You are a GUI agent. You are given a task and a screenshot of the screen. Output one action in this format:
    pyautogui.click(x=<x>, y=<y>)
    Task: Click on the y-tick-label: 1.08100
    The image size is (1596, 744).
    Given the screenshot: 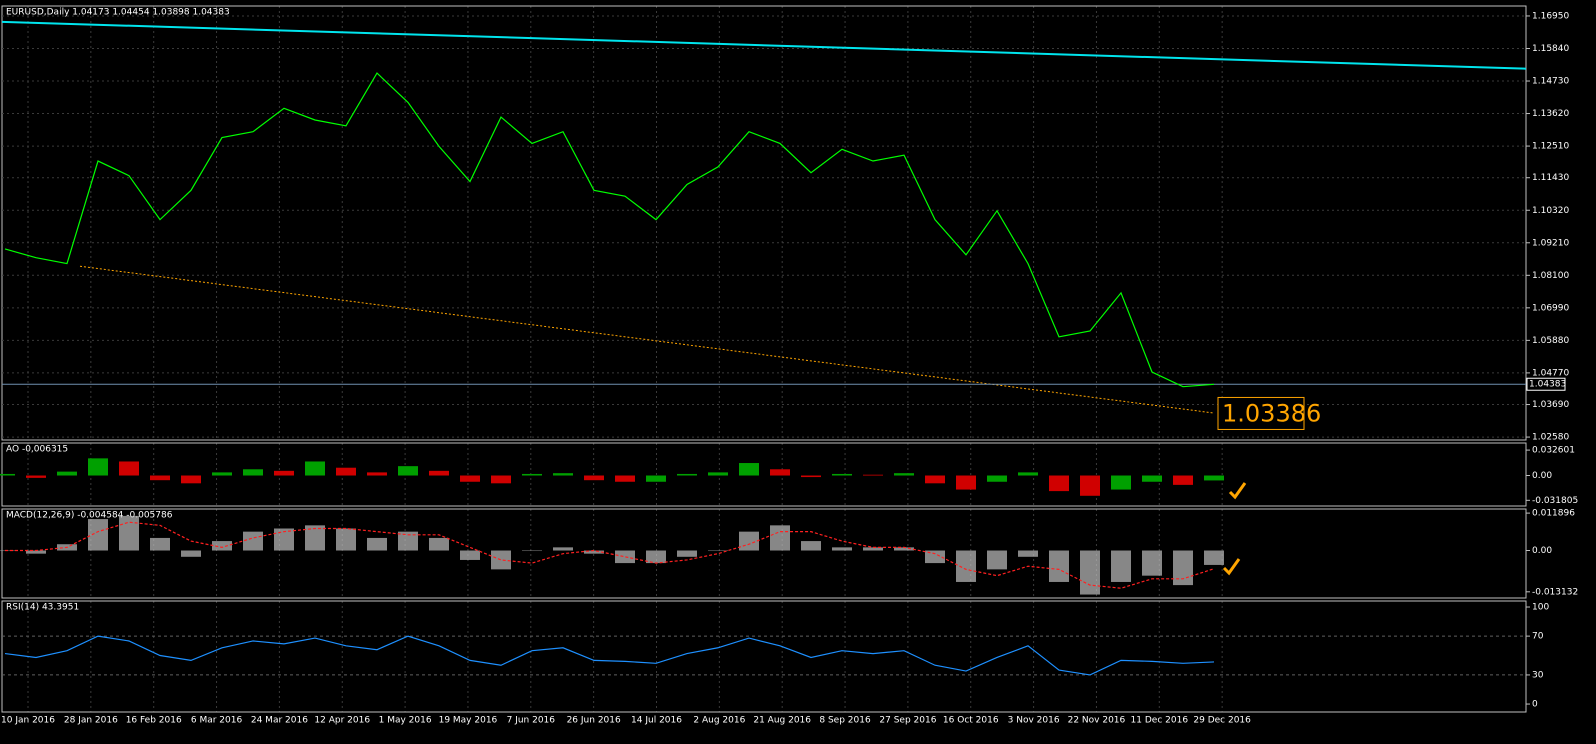 What is the action you would take?
    pyautogui.click(x=1550, y=276)
    